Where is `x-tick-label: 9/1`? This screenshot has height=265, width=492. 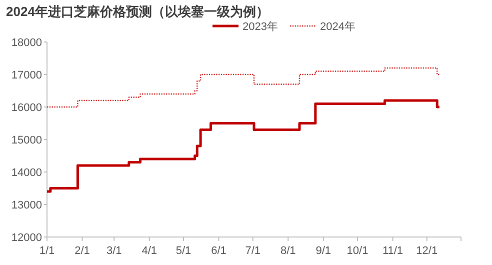
x-tick-label: 9/1 is located at coordinates (324, 251).